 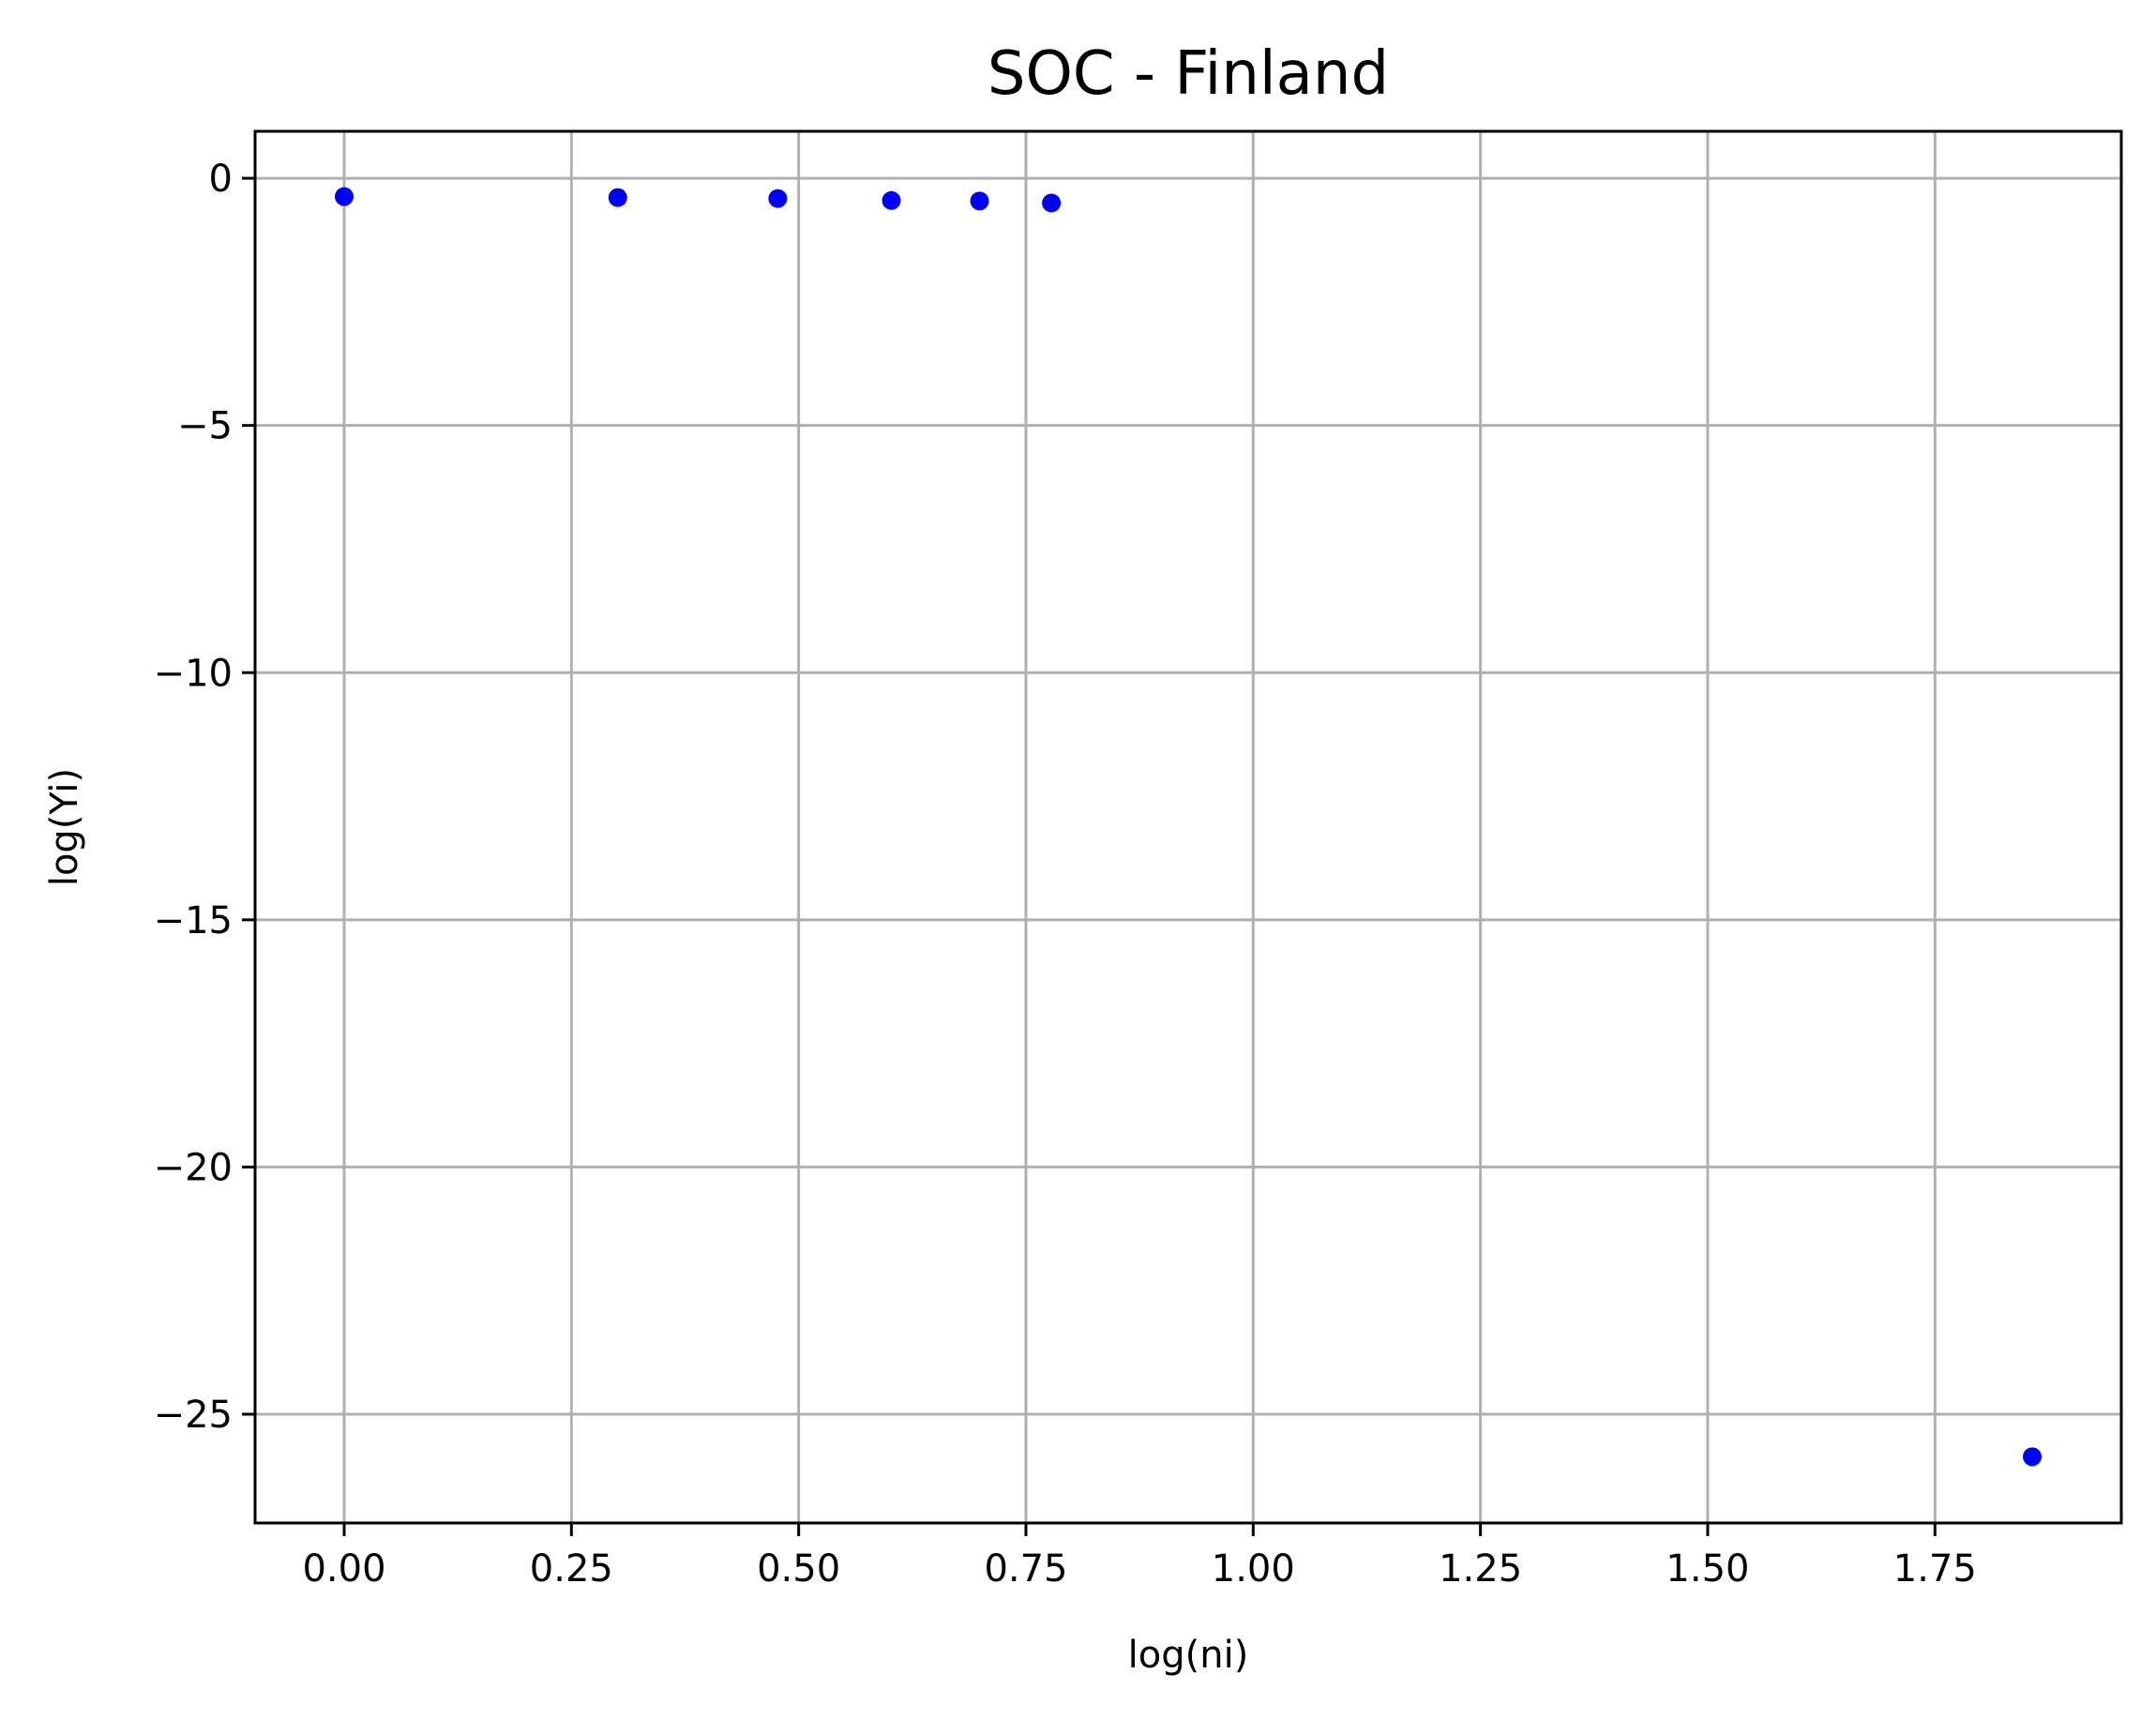 What do you see at coordinates (193, 920) in the screenshot?
I see `y-tick-label: −15` at bounding box center [193, 920].